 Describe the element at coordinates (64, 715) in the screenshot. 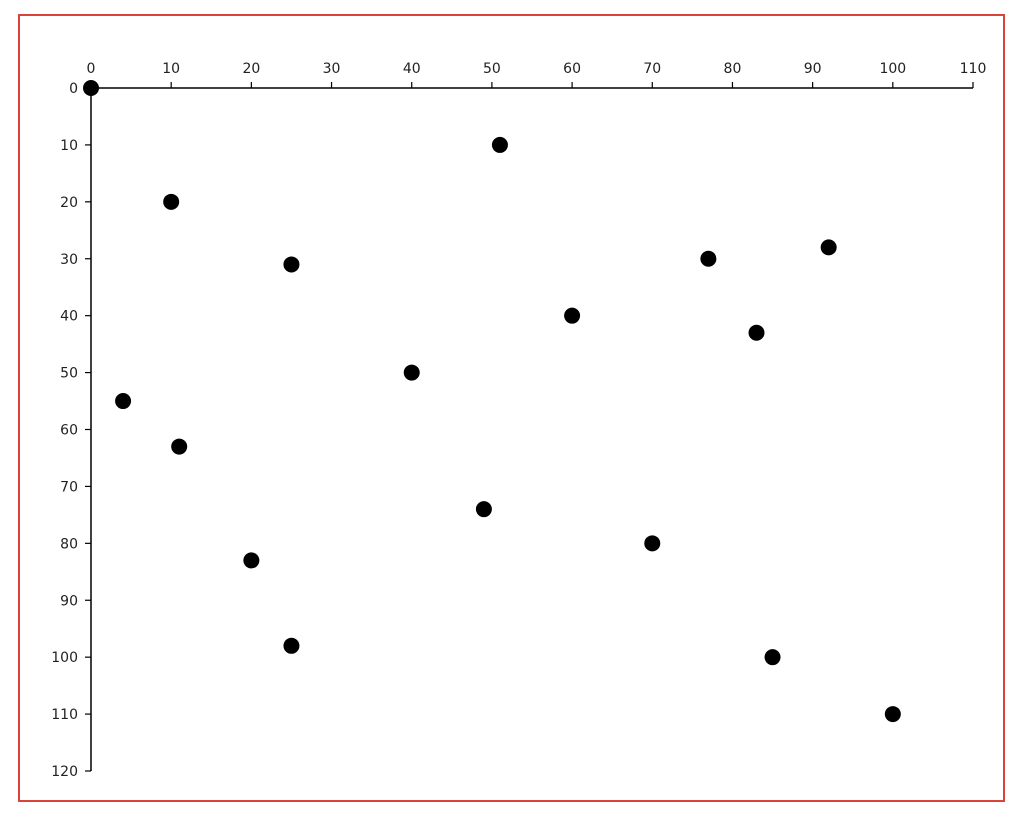

I see `y-tick-label: 110` at that location.